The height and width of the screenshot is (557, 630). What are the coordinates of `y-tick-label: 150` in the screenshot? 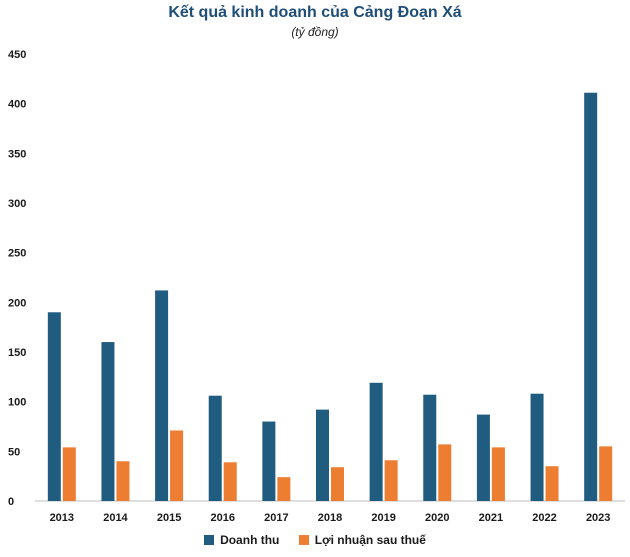 It's located at (17, 353).